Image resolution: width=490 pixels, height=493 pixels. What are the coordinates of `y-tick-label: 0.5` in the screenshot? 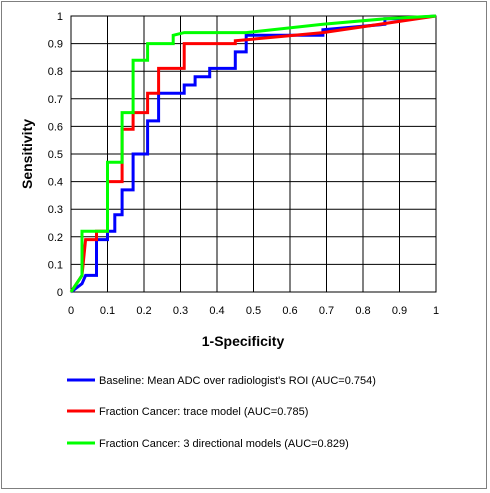 It's located at (55, 155).